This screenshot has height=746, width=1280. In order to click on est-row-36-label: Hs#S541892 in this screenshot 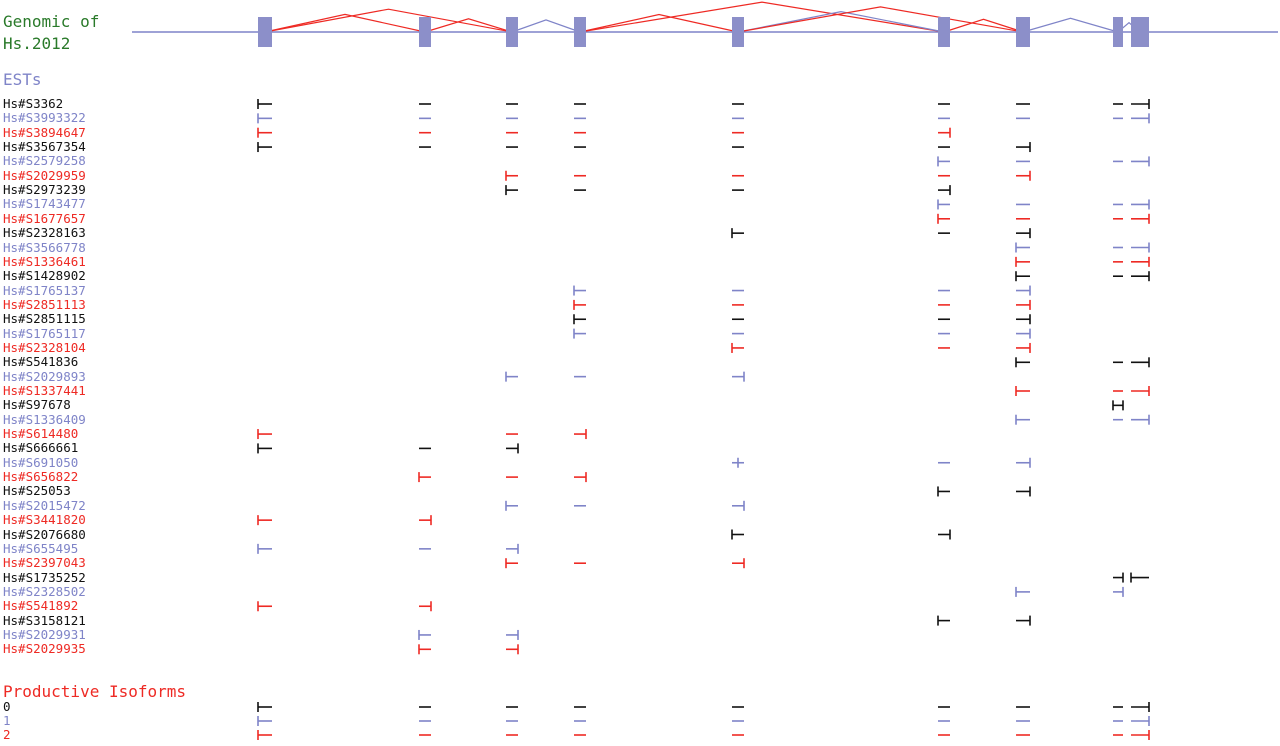, I will do `click(41, 606)`.